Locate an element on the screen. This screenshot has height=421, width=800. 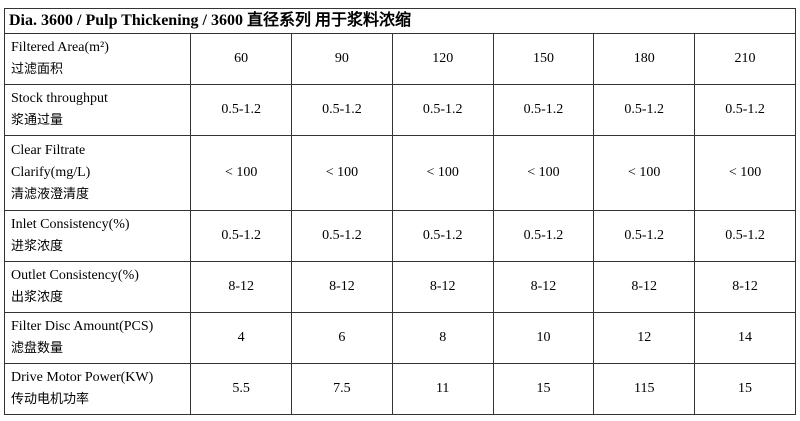
row-label: Outlet Consistency(%) 出浆浓度 is located at coordinates (97, 287).